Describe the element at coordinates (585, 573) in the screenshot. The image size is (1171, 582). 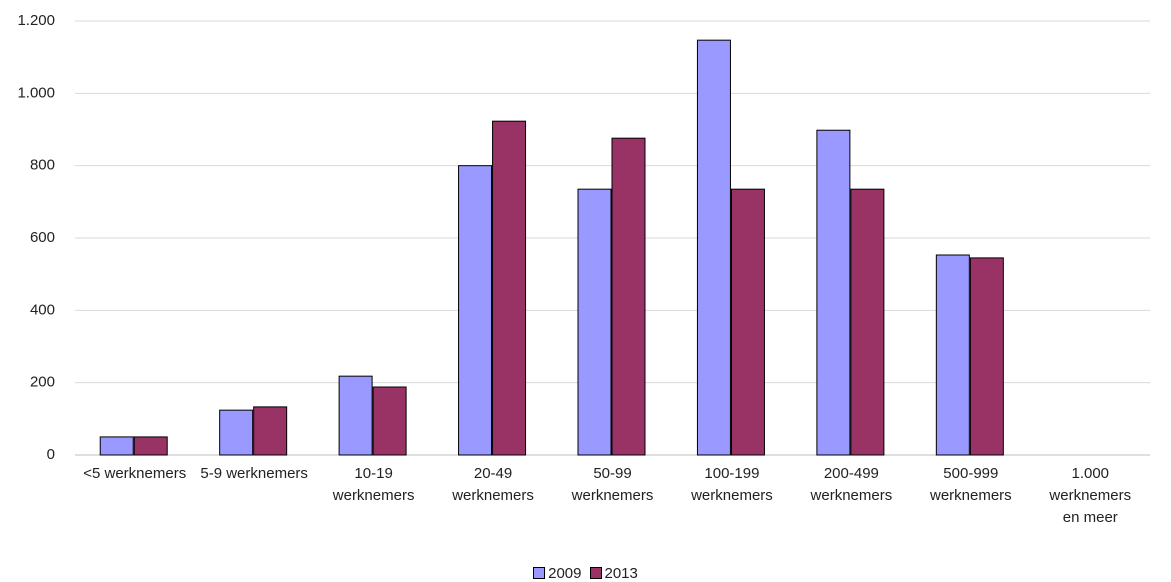
I see `legend: 2009 2013` at that location.